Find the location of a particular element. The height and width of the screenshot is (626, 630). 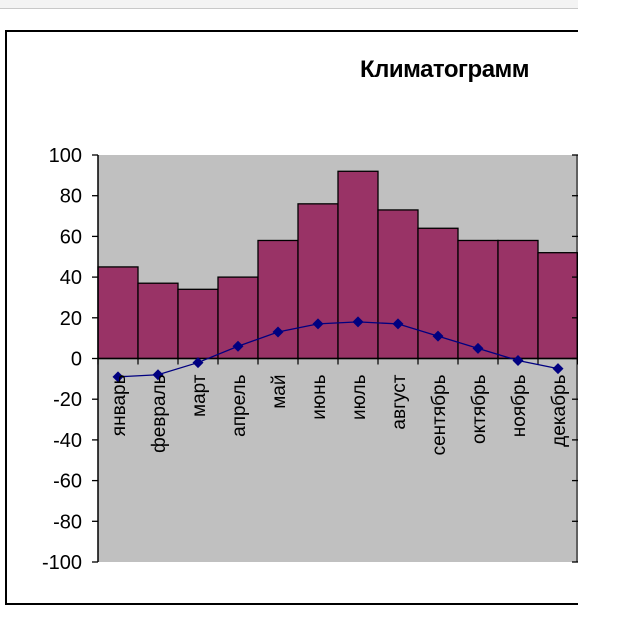

category-label: март is located at coordinates (199, 395).